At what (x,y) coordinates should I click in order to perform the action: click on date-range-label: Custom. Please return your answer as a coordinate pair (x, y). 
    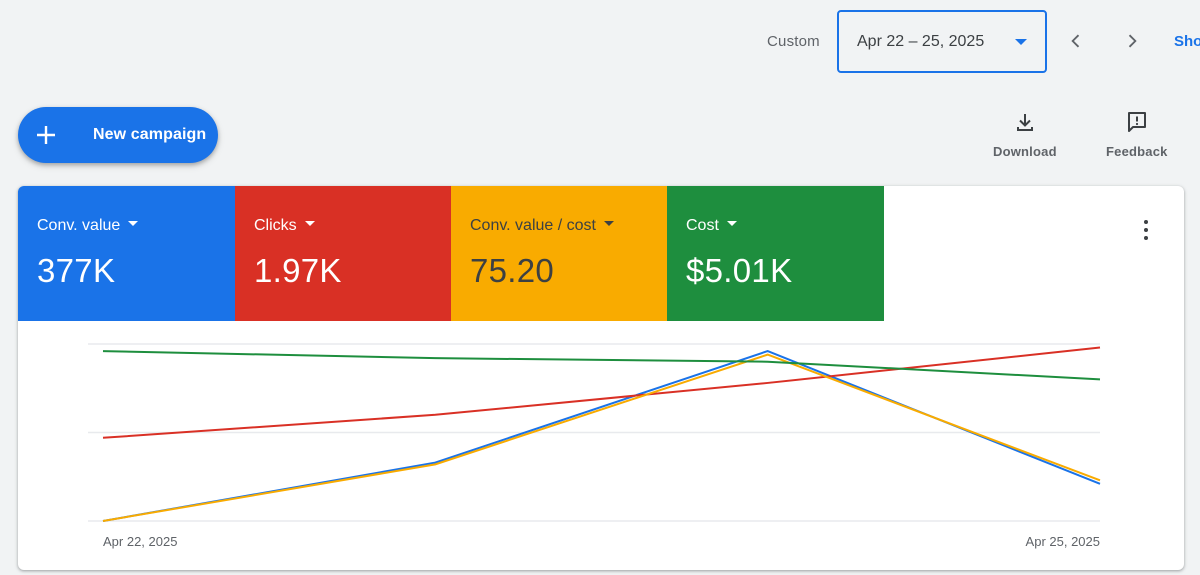
    Looking at the image, I should click on (793, 41).